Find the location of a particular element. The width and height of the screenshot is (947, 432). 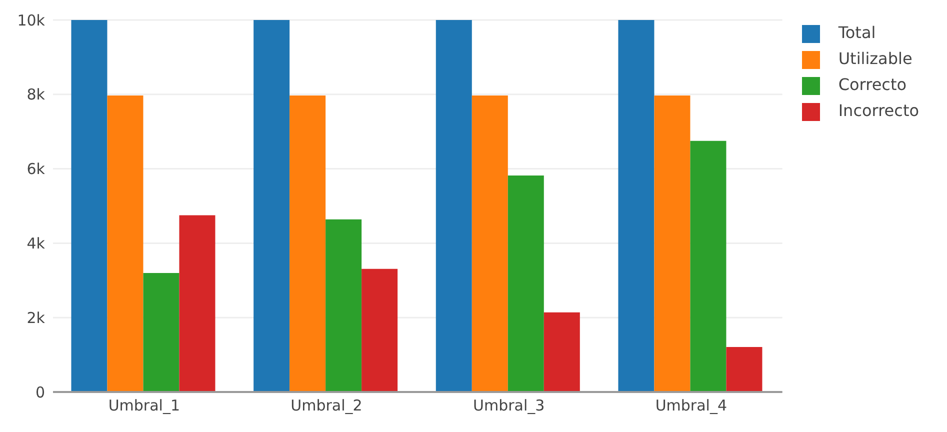

legend-label: Correcto is located at coordinates (872, 84).